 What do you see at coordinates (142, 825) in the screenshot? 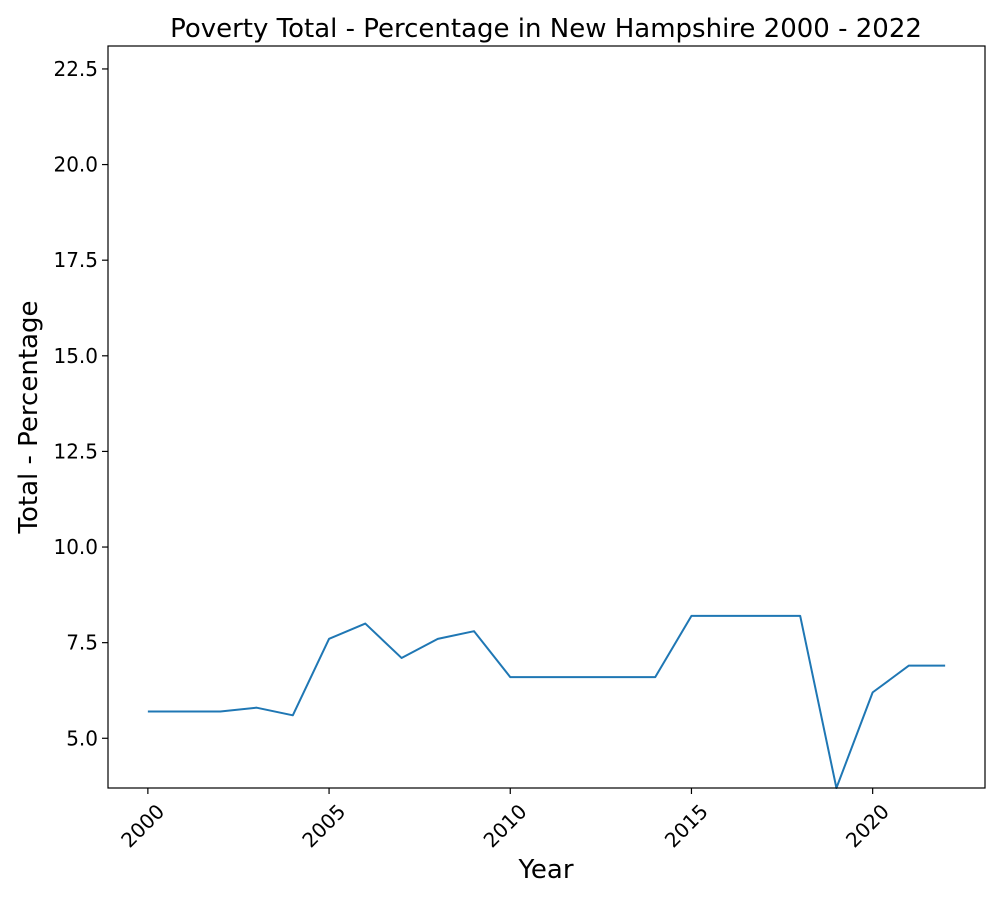
I see `x-tick-label: 2000` at bounding box center [142, 825].